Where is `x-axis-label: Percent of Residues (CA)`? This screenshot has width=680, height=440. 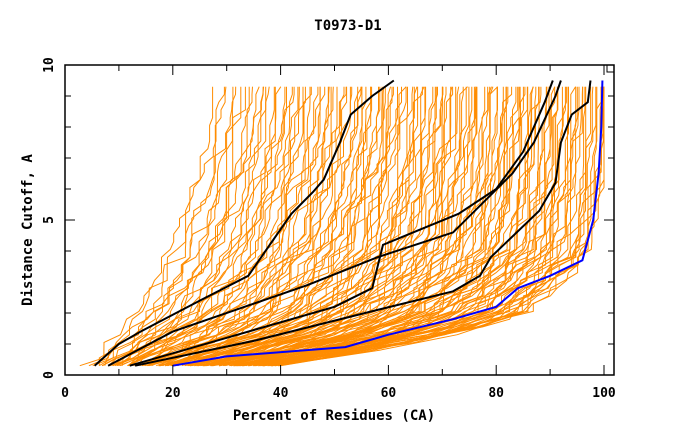
x-axis-label: Percent of Residues (CA) is located at coordinates (334, 416).